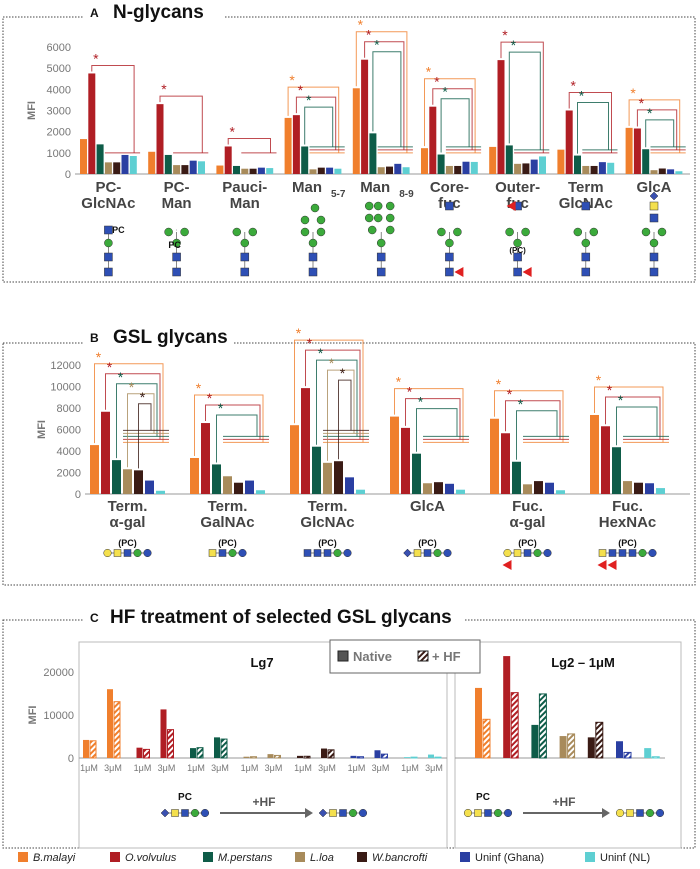  I want to click on group-label: Term, so click(586, 187).